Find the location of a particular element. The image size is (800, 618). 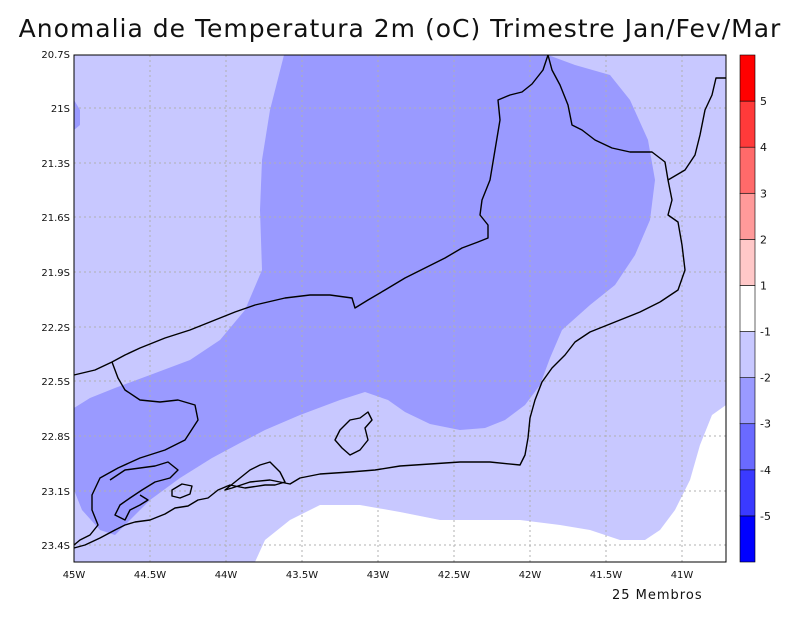

lat-label: 21S is located at coordinates (60, 109).